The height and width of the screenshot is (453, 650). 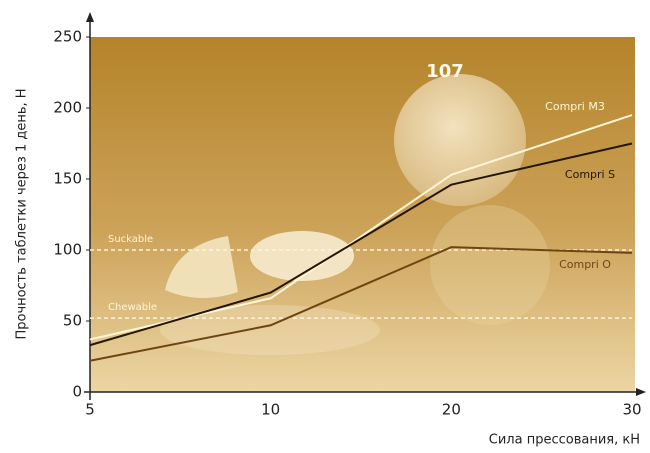 I want to click on y-tick-label: 150, so click(x=67, y=179).